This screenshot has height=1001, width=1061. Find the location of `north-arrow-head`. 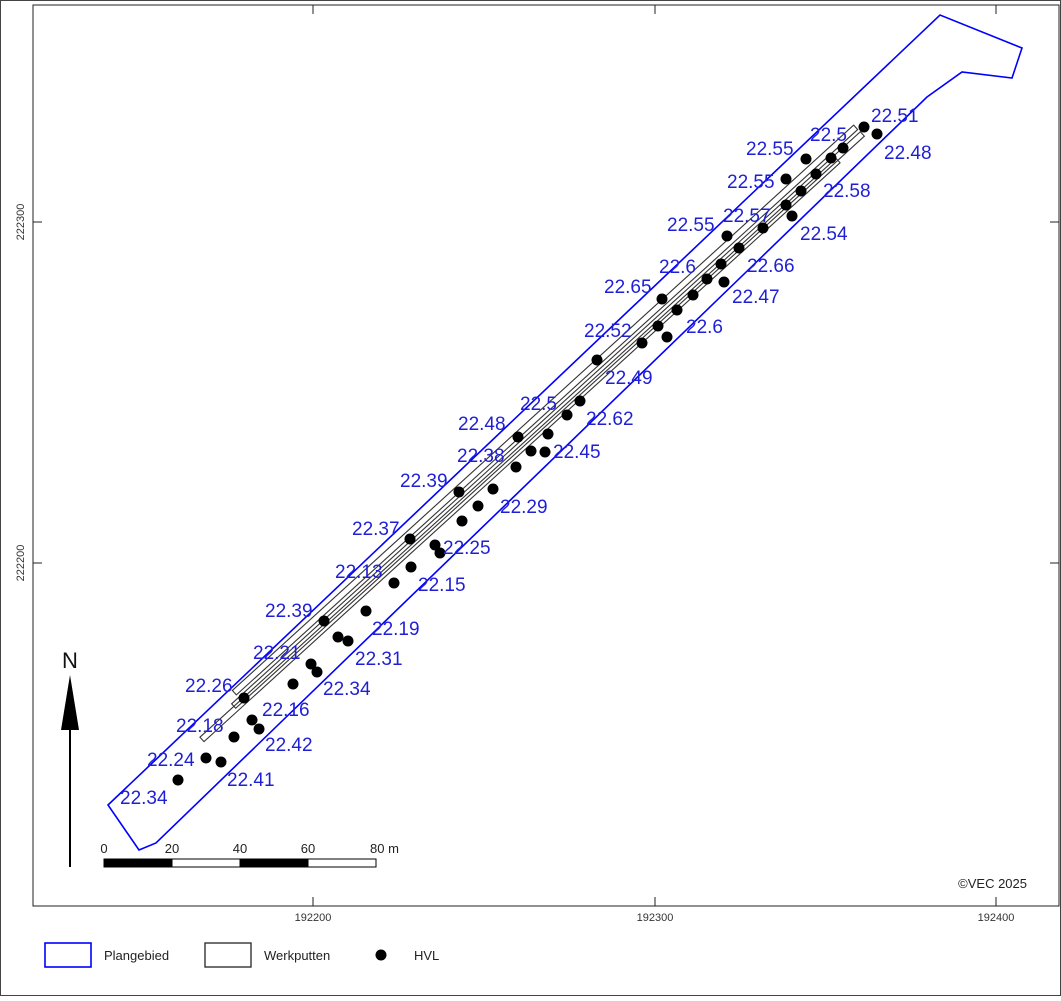

north-arrow-head is located at coordinates (70, 702).